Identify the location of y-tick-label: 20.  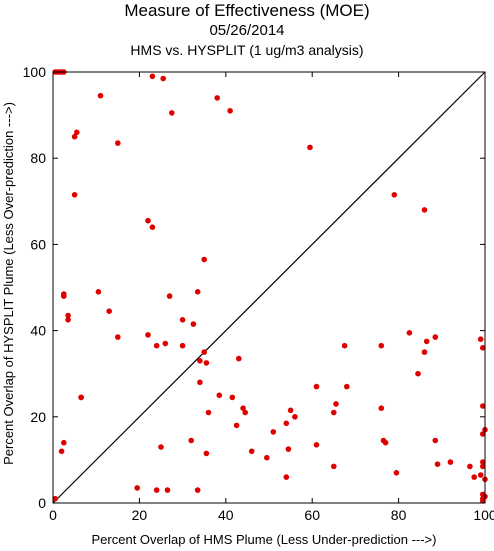
(38, 417).